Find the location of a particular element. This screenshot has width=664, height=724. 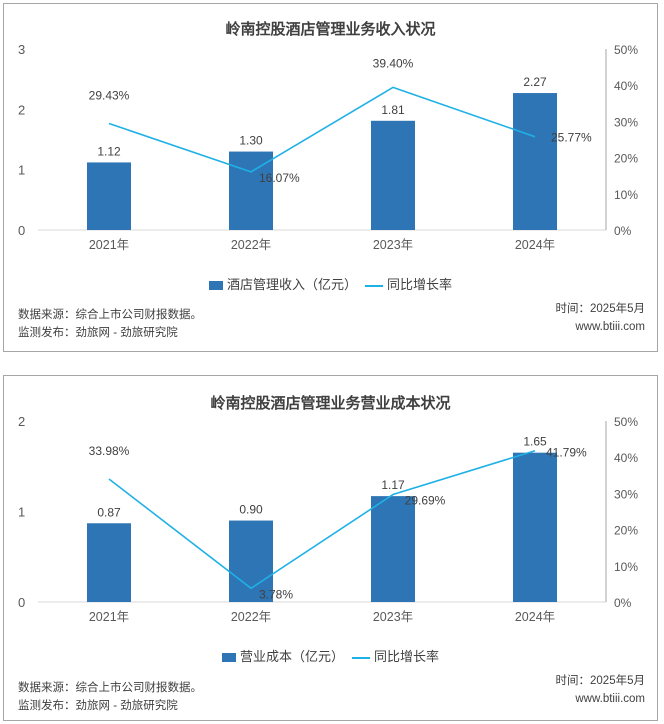

legend-bar-label: 营业成本（亿元） is located at coordinates (291, 656).